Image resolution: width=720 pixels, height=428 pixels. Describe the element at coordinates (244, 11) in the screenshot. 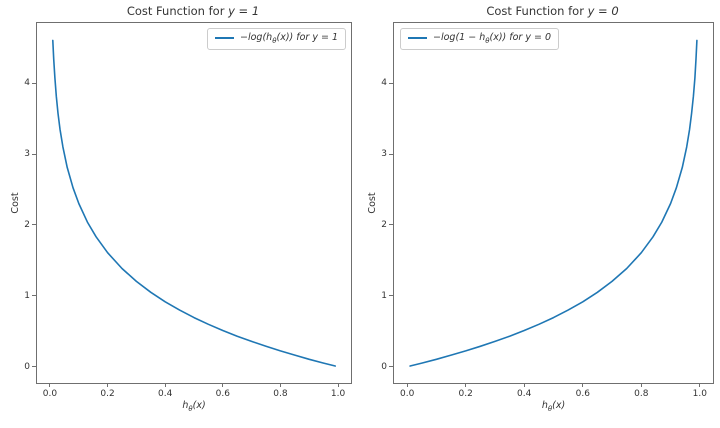

I see `plot-title-math: y = 1` at that location.